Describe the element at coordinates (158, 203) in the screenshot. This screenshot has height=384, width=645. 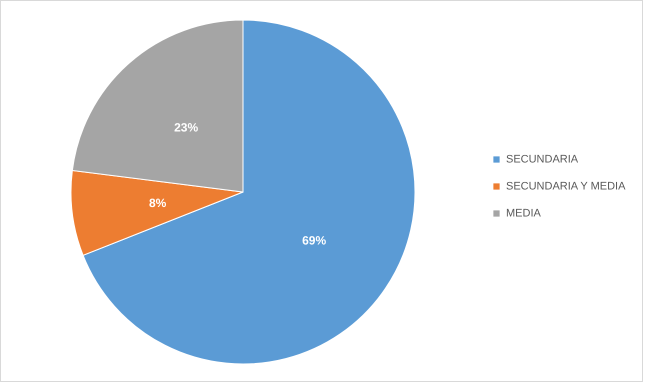
I see `data-label: 8%` at that location.